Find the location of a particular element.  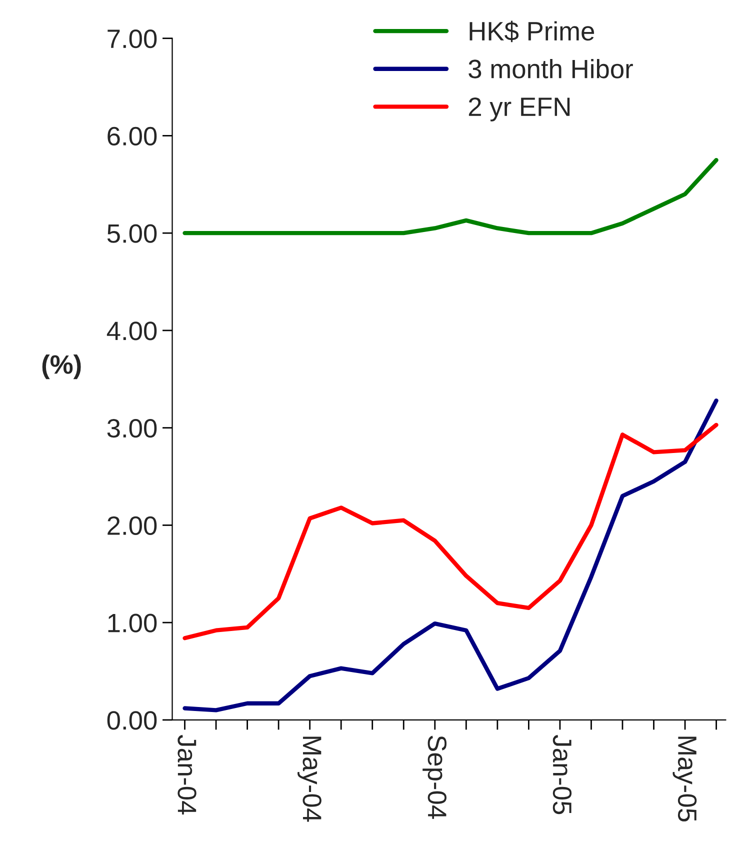

legend-label: 3 month Hibor is located at coordinates (550, 68).